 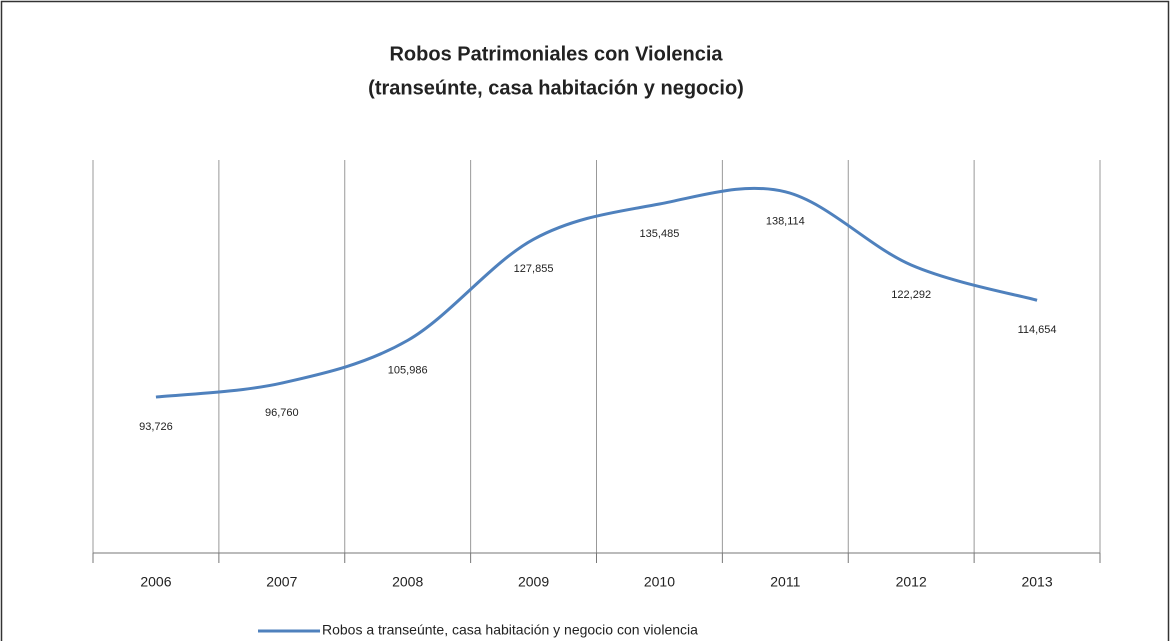 I want to click on x-tick-label: 2008, so click(x=407, y=582).